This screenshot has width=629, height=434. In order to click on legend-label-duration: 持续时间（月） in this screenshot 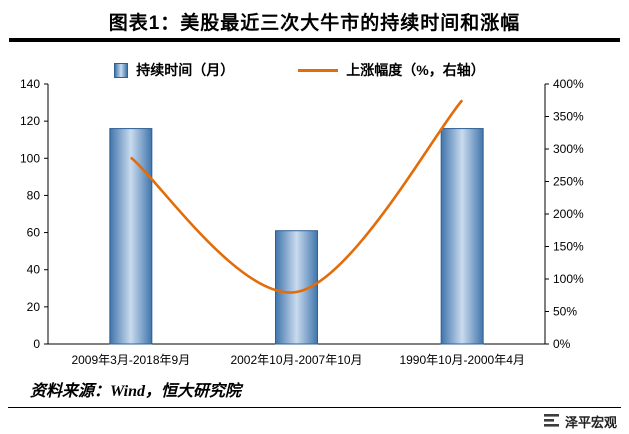, I will do `click(185, 70)`.